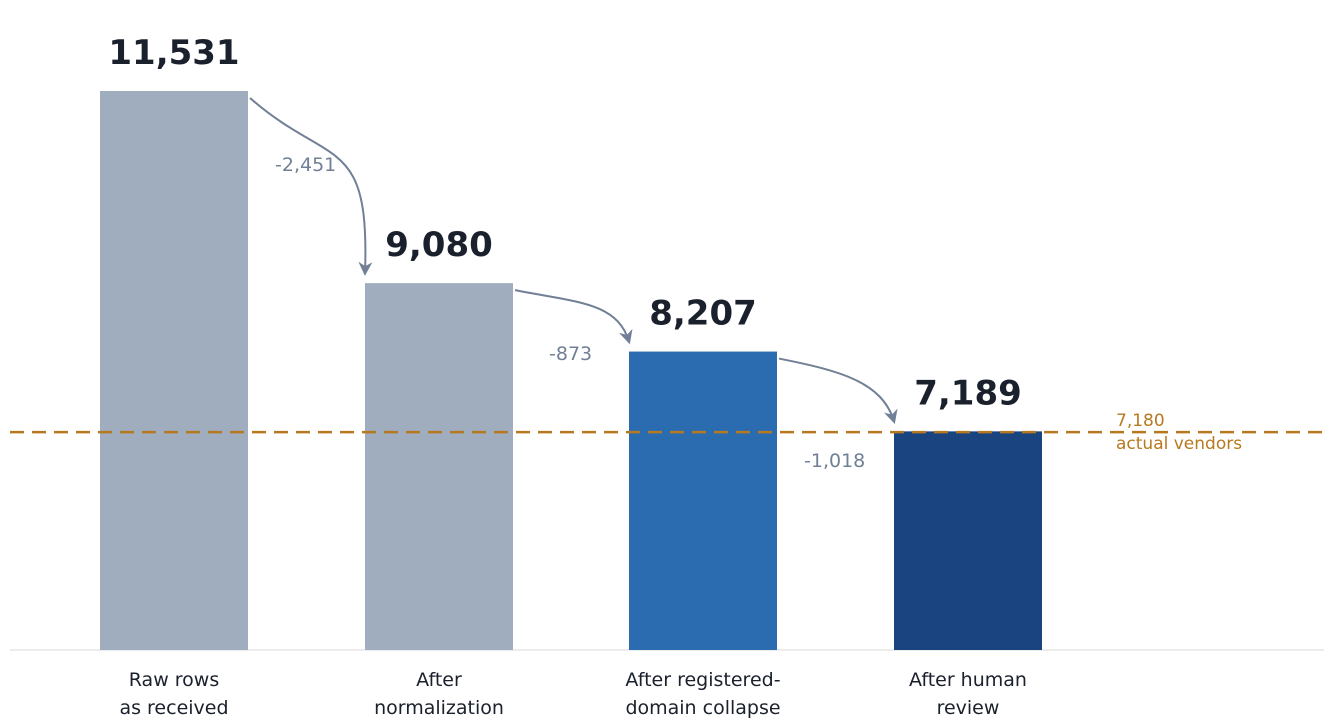 Image resolution: width=1334 pixels, height=726 pixels. What do you see at coordinates (173, 708) in the screenshot?
I see `x-tick-label: as received` at bounding box center [173, 708].